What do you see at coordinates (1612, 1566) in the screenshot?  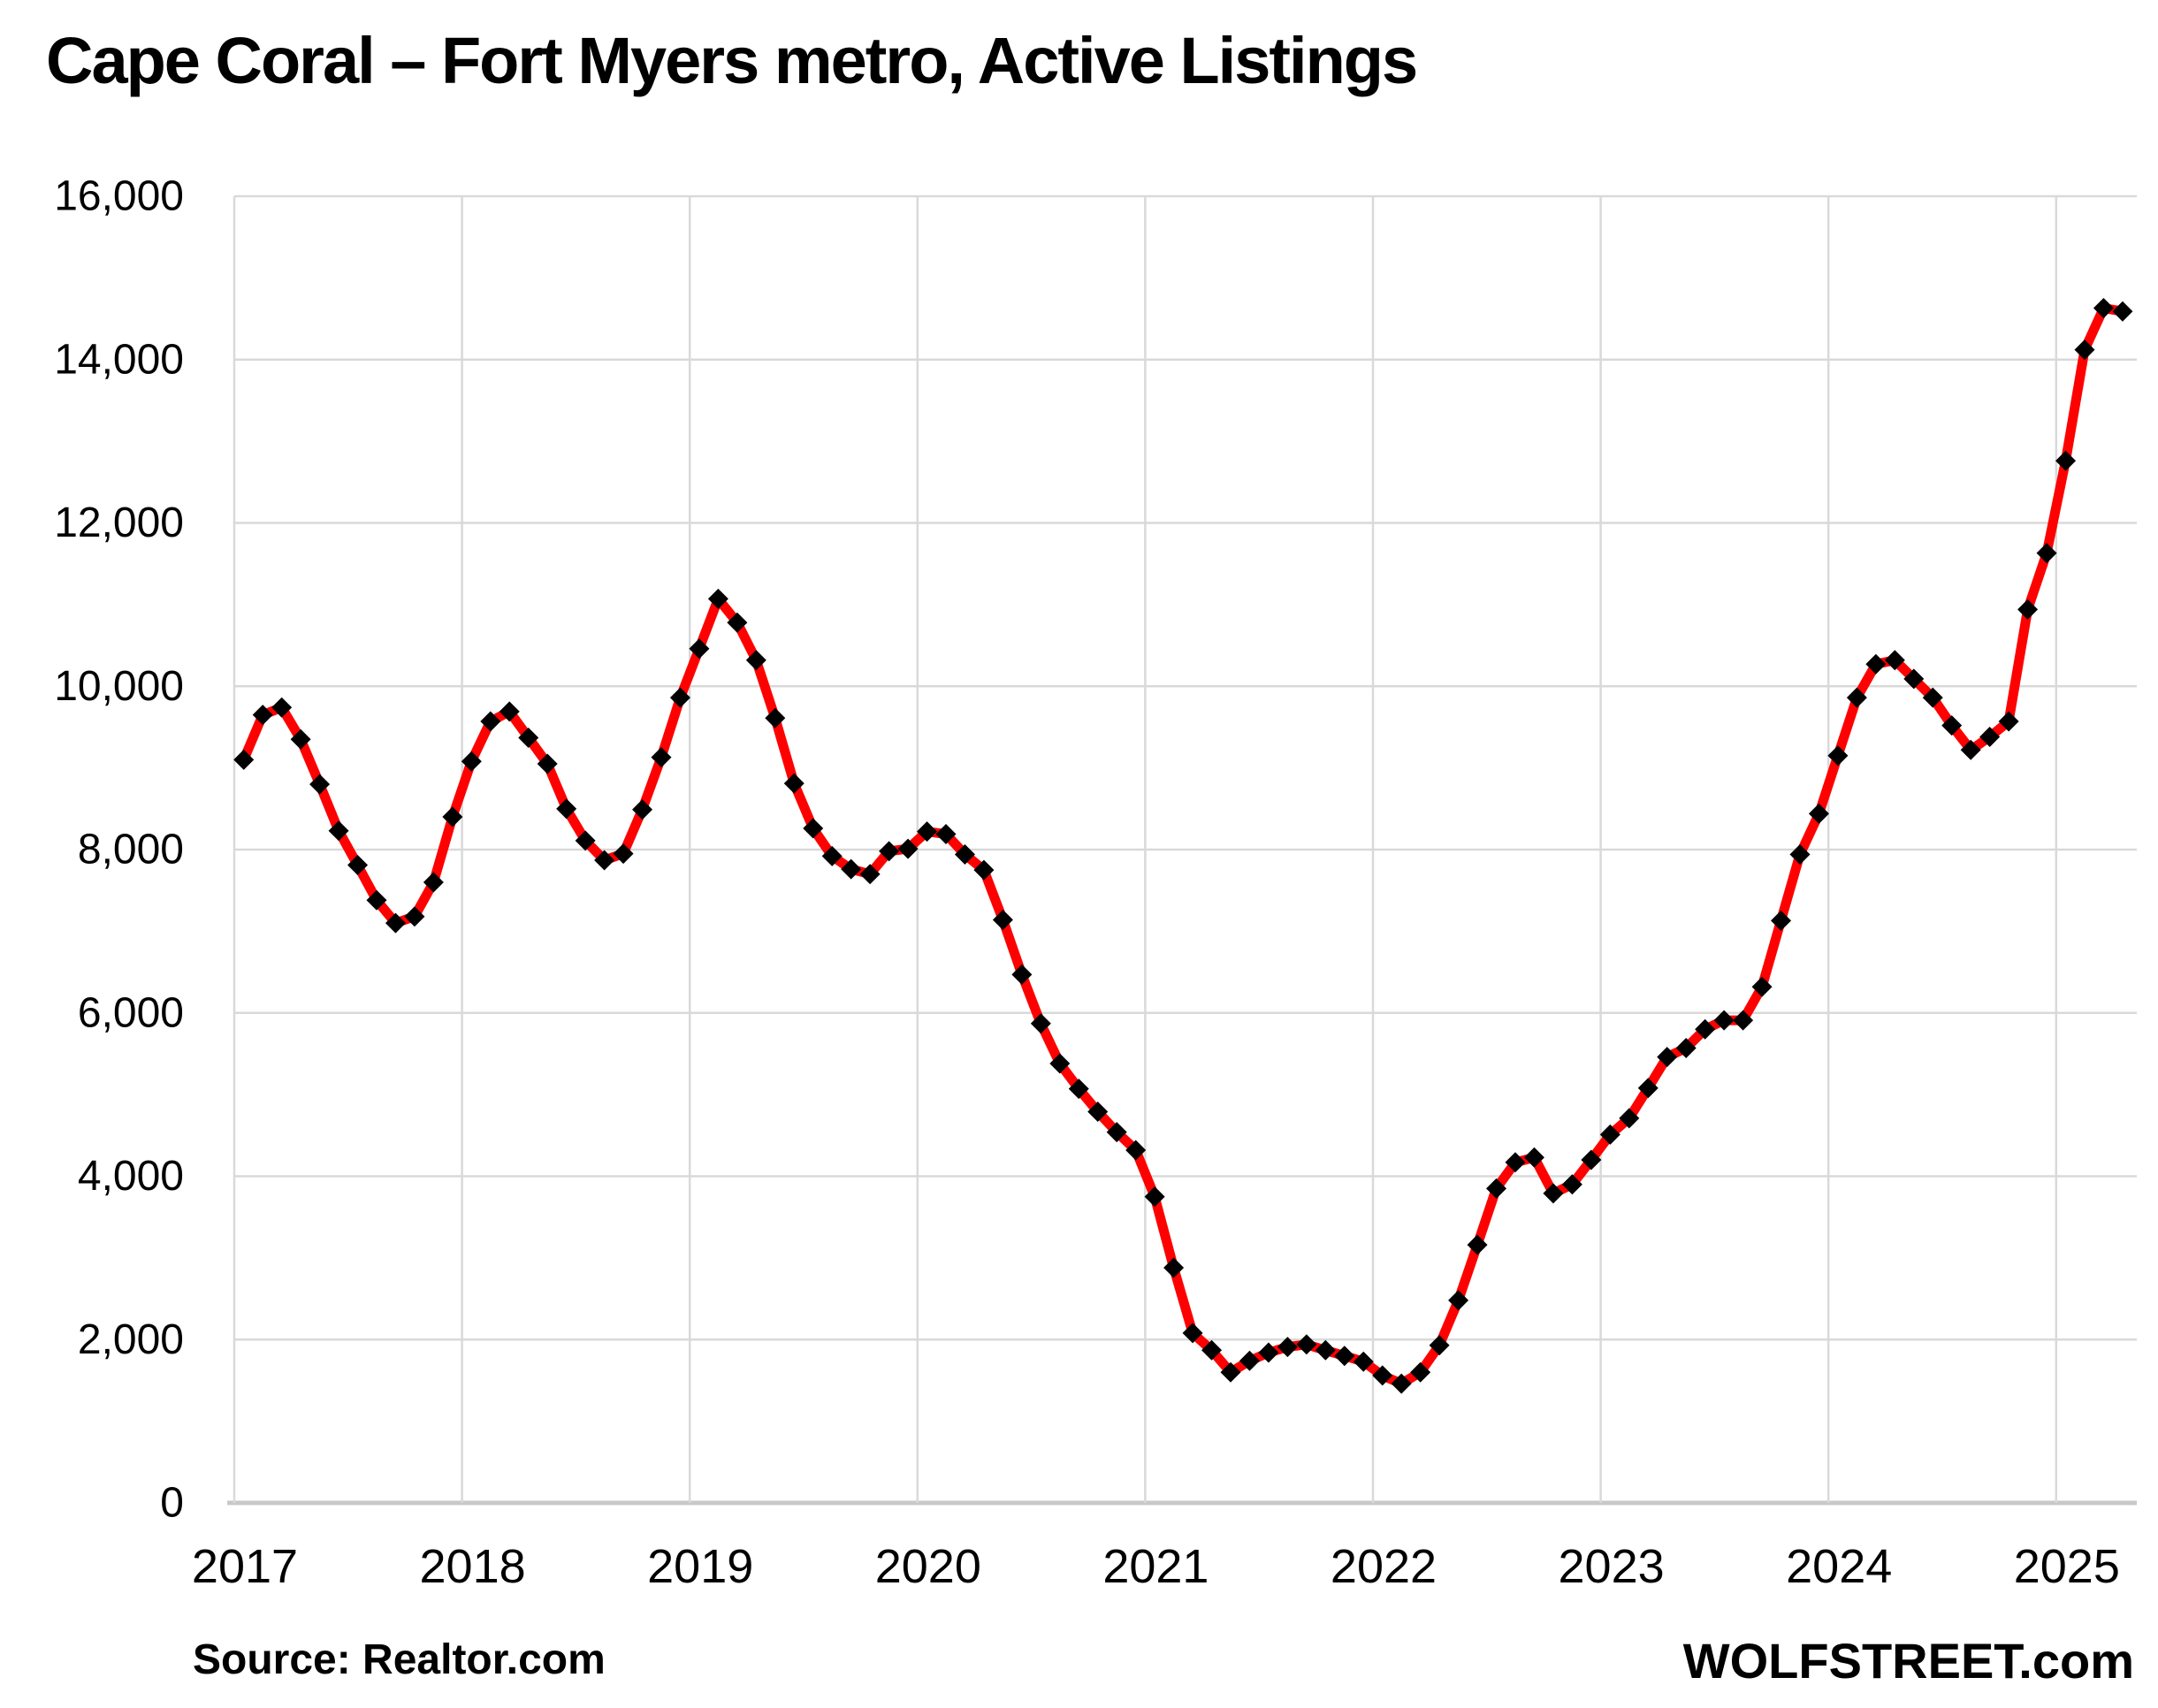 I see `x-tick-label: 2023` at bounding box center [1612, 1566].